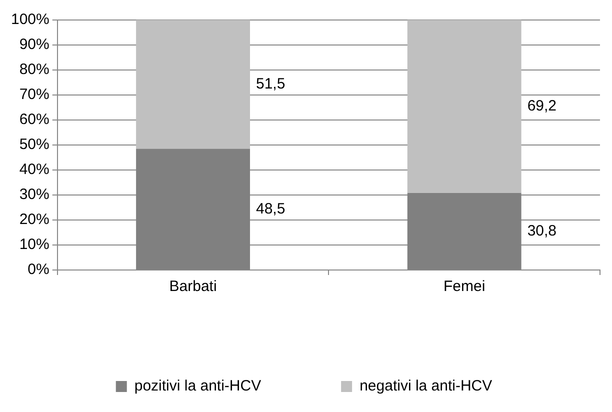 This screenshot has width=612, height=412. Describe the element at coordinates (542, 231) in the screenshot. I see `text: 30,8` at that location.